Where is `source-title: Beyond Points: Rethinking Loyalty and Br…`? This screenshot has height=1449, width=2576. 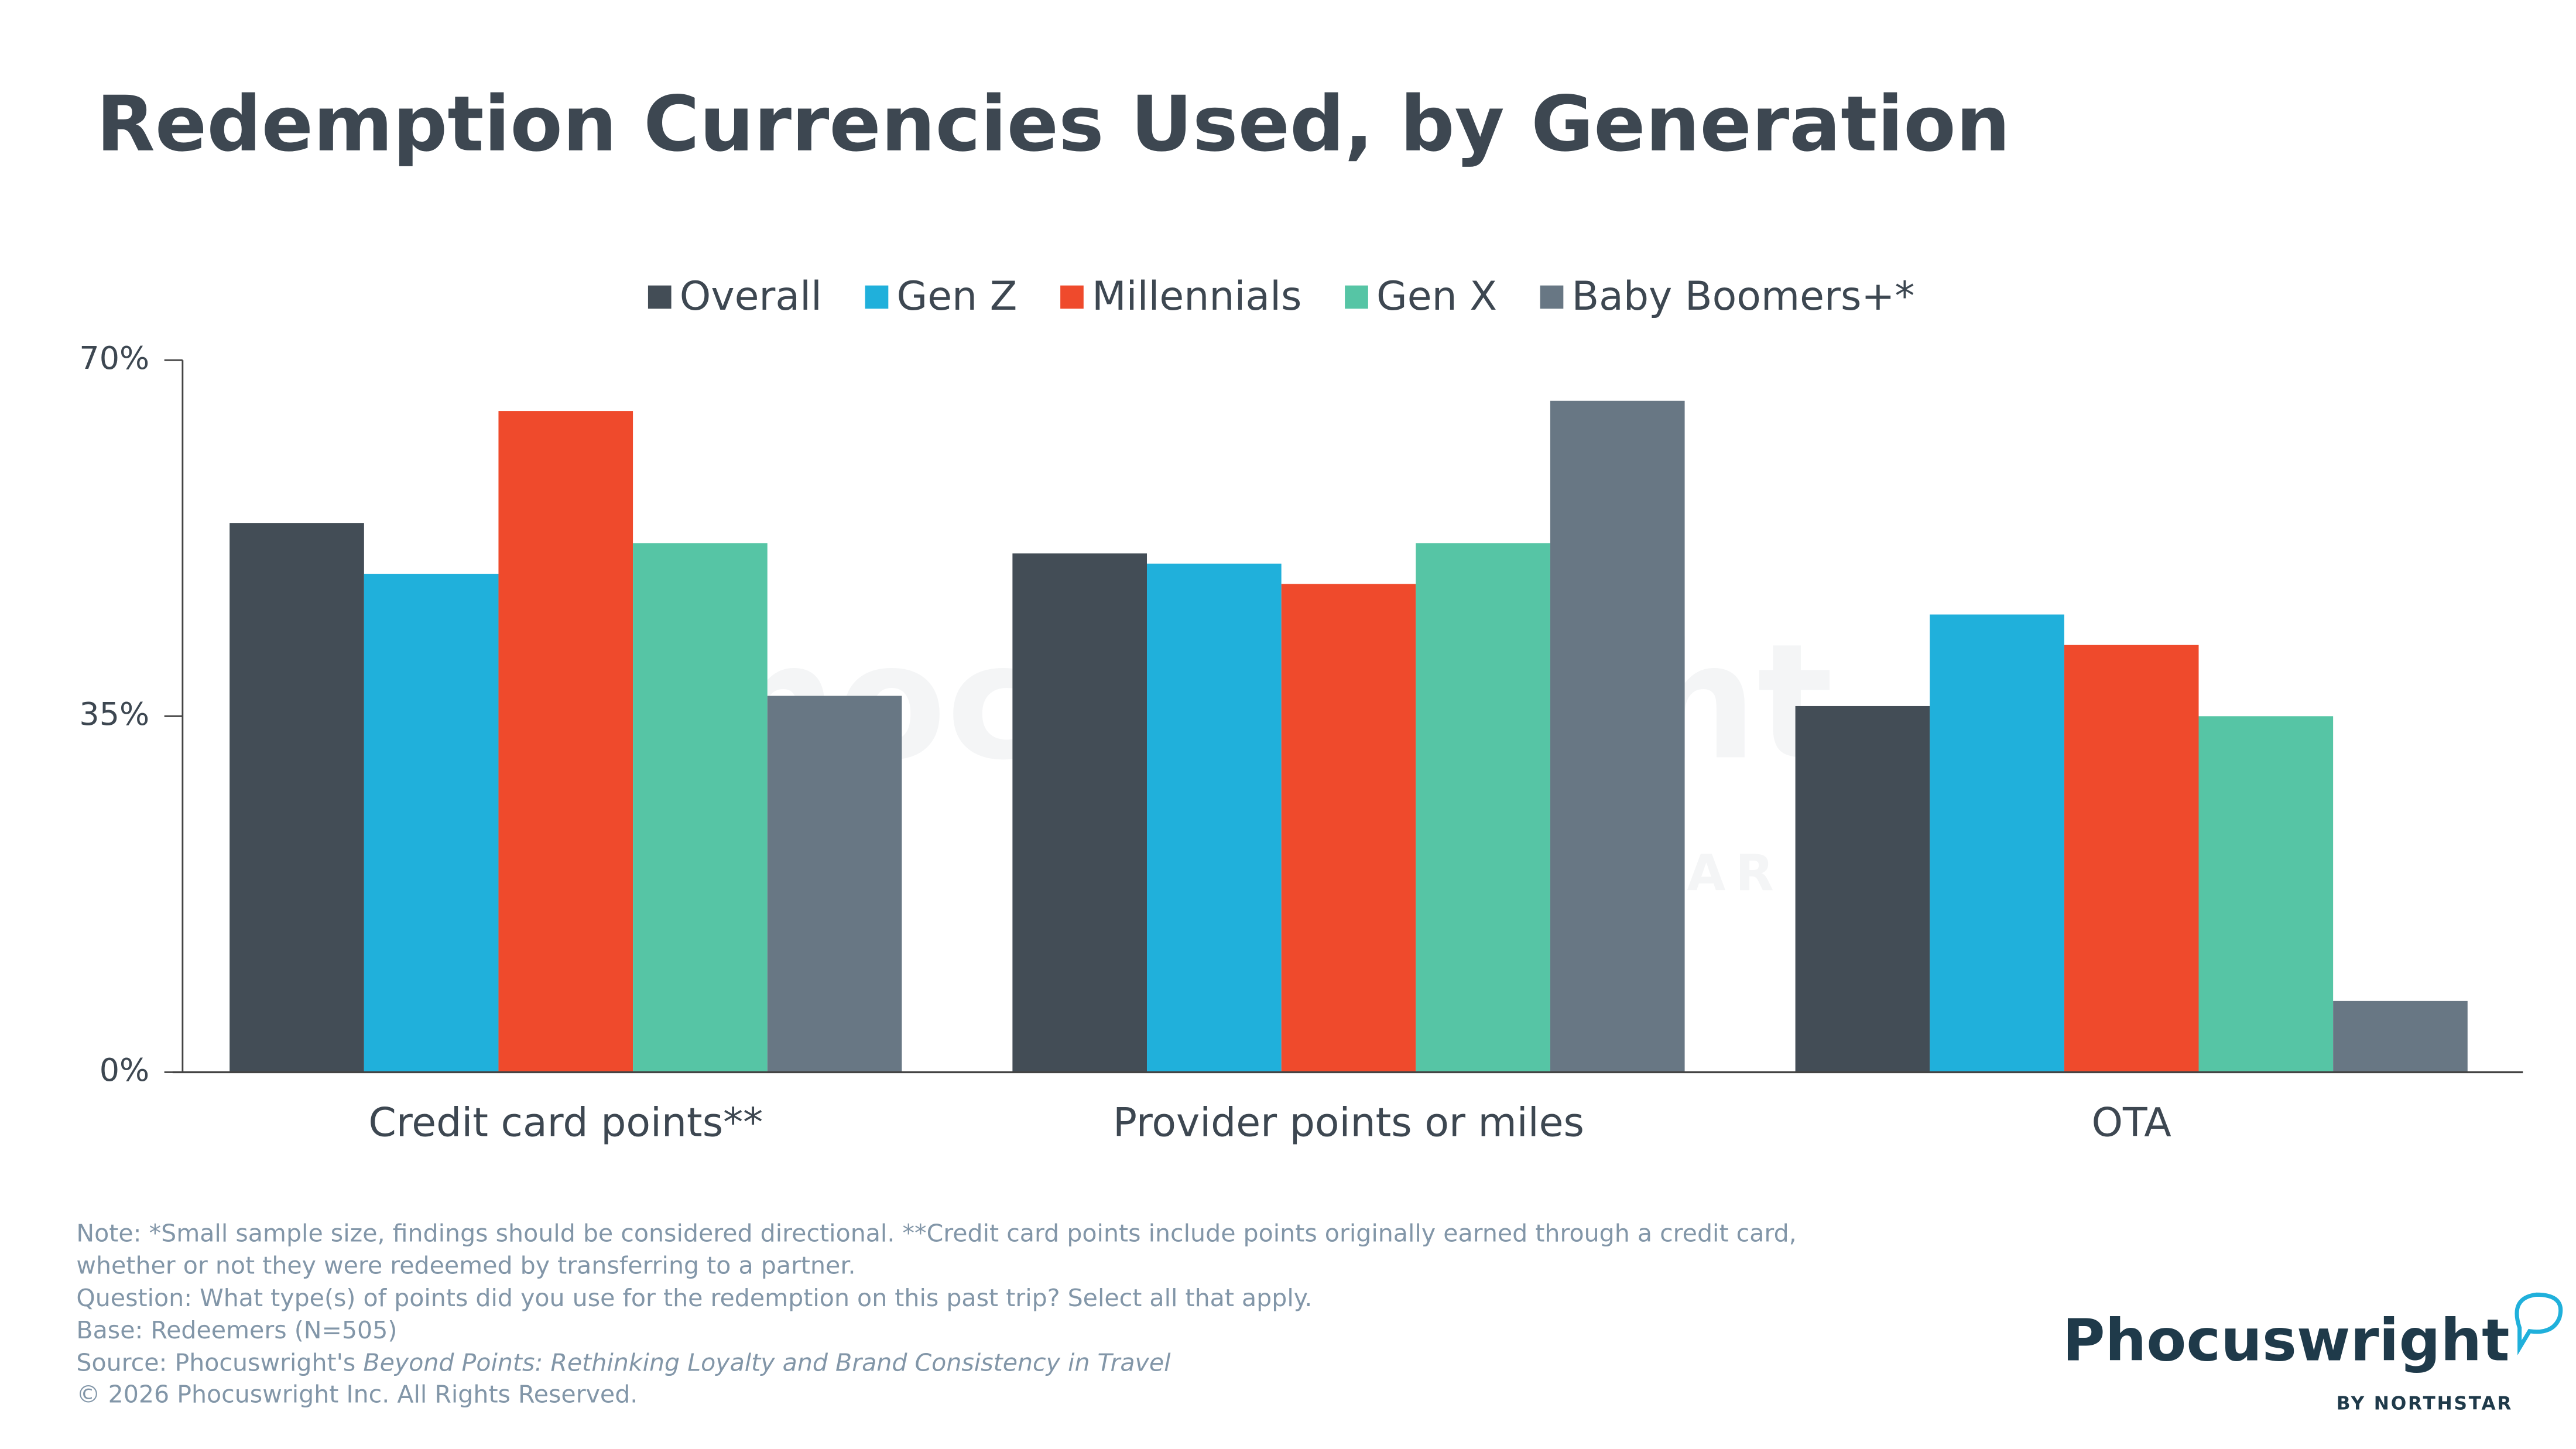 source-title: Beyond Points: Rethinking Loyalty and Br… is located at coordinates (767, 1362).